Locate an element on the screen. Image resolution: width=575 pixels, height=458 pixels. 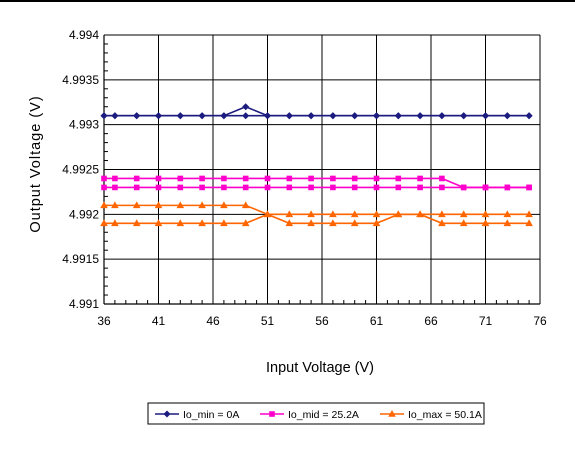
y-tick-label: 4.993 is located at coordinates (84, 125).